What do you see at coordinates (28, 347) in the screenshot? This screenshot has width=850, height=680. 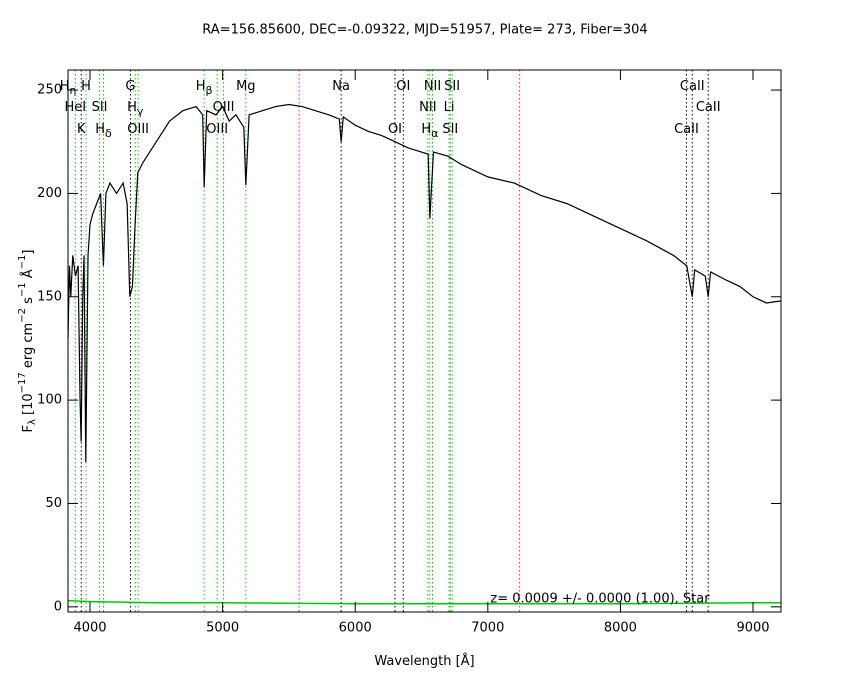 I see `y-axis-label-part: erg cm` at bounding box center [28, 347].